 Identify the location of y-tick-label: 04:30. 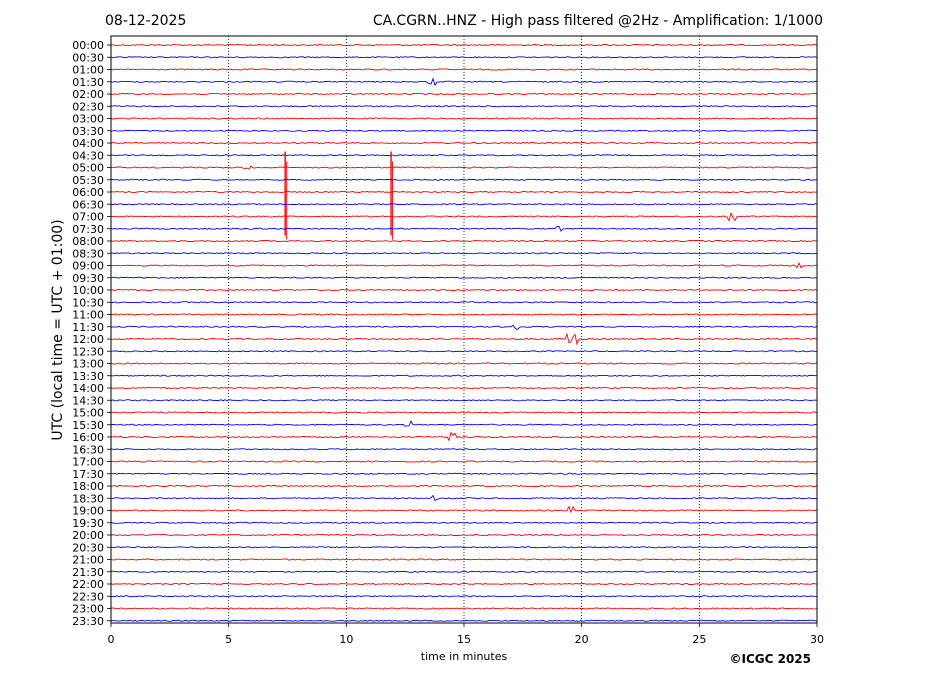
(88, 155).